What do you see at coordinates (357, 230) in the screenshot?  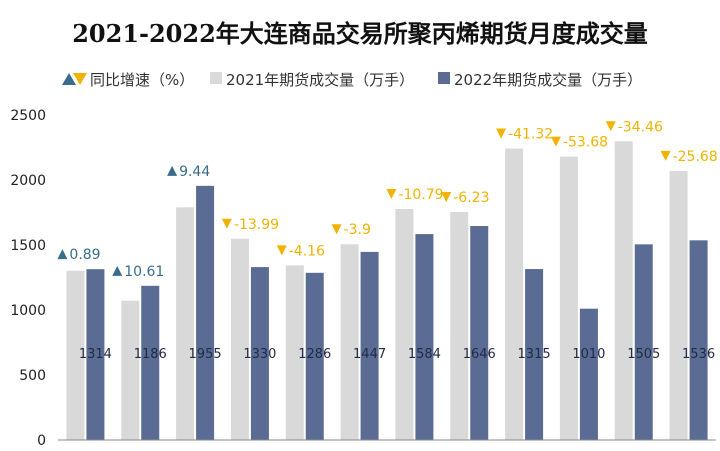 I see `yoy-label: -3.9` at bounding box center [357, 230].